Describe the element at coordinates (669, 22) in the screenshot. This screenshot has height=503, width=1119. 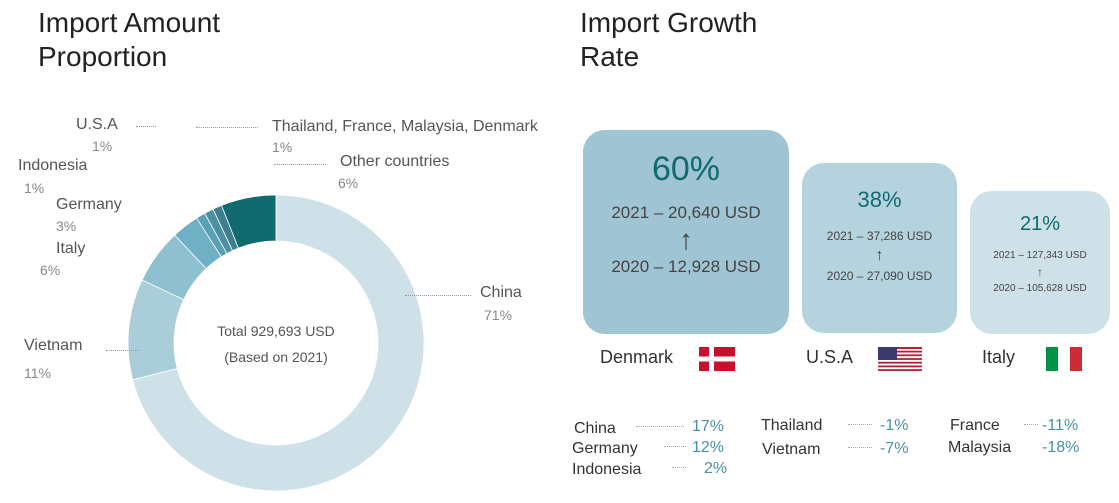
I see `growth-title-line1: Import Growth` at that location.